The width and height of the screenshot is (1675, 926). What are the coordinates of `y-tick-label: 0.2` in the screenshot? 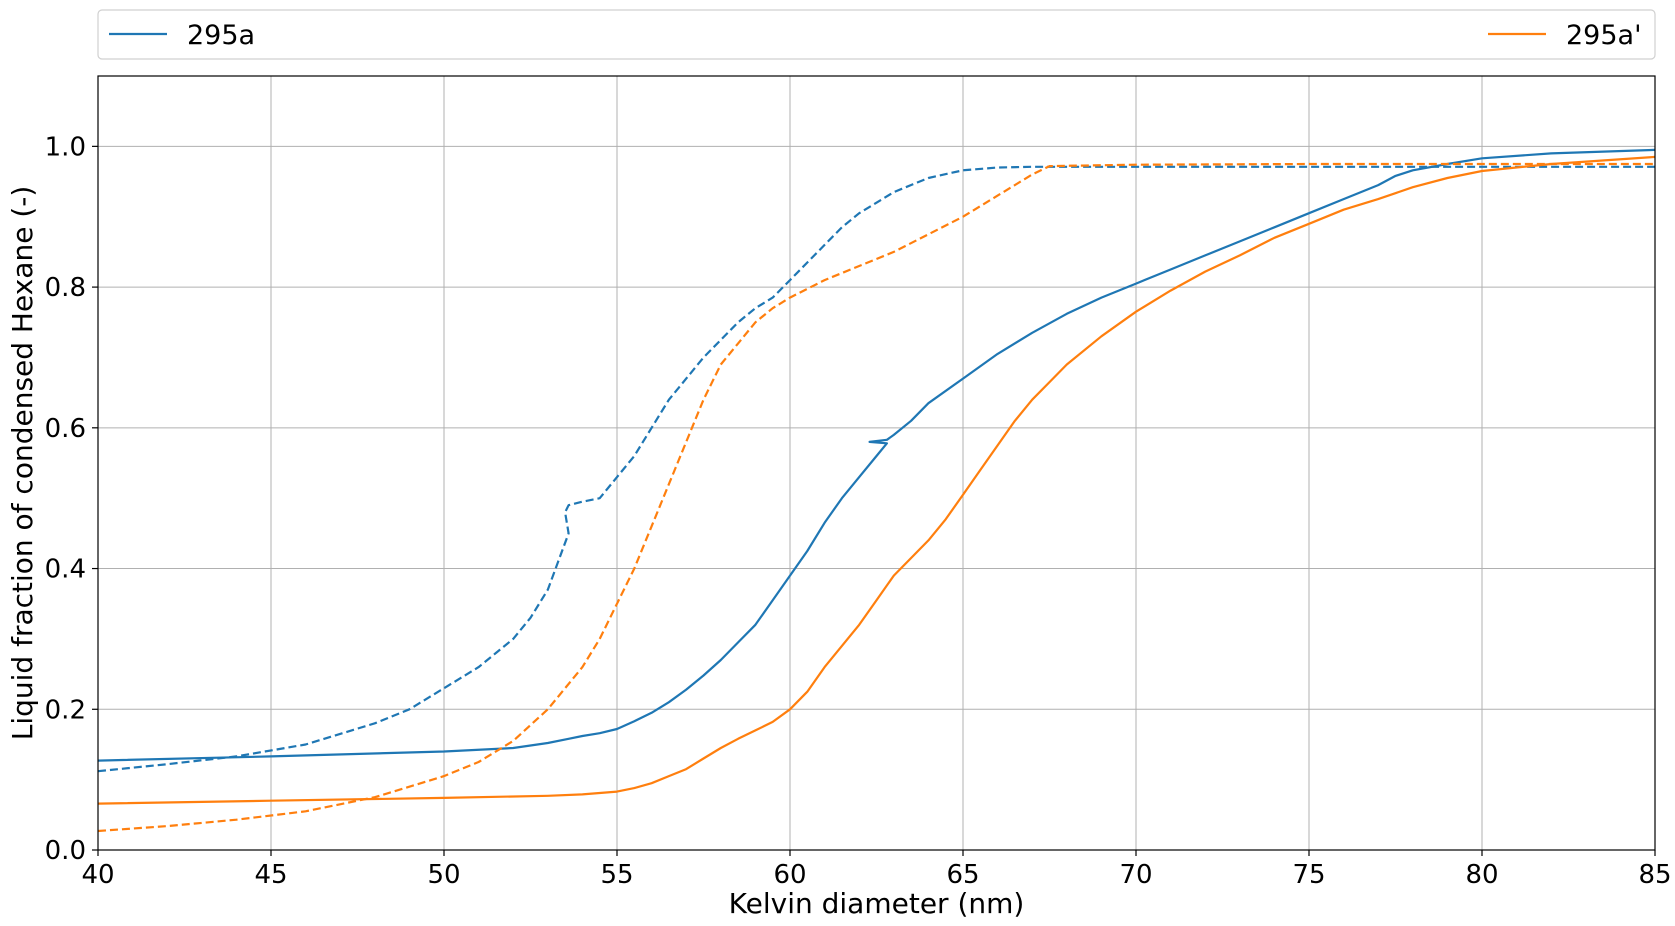 It's located at (65, 710).